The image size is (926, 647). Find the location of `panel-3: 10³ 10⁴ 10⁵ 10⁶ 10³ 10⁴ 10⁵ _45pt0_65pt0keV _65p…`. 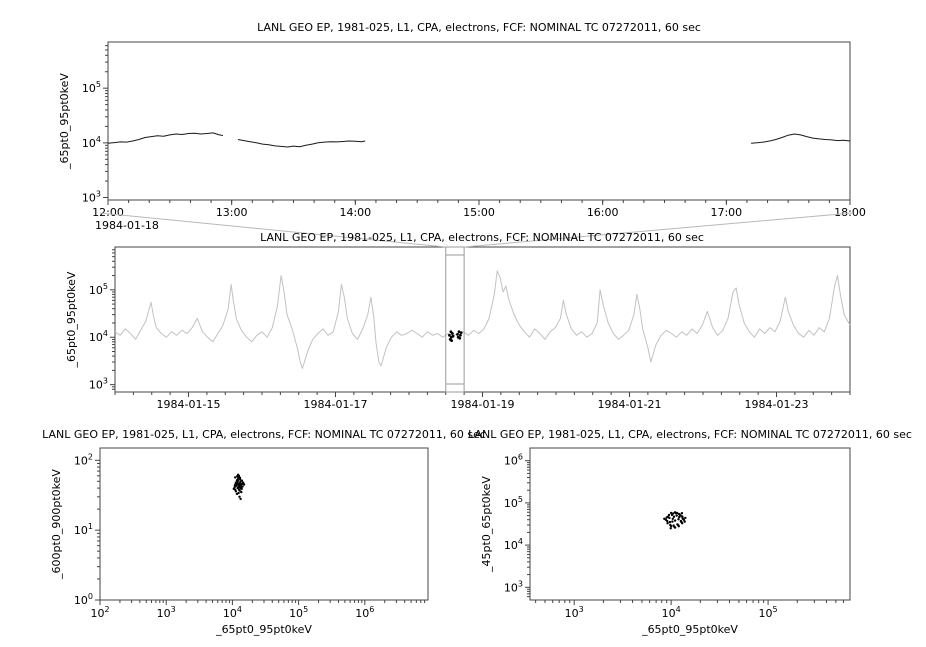

panel-3: 10³ 10⁴ 10⁵ 10⁶ 10³ 10⁴ 10⁵ _45pt0_65pt0keV _65p… is located at coordinates (665, 541).